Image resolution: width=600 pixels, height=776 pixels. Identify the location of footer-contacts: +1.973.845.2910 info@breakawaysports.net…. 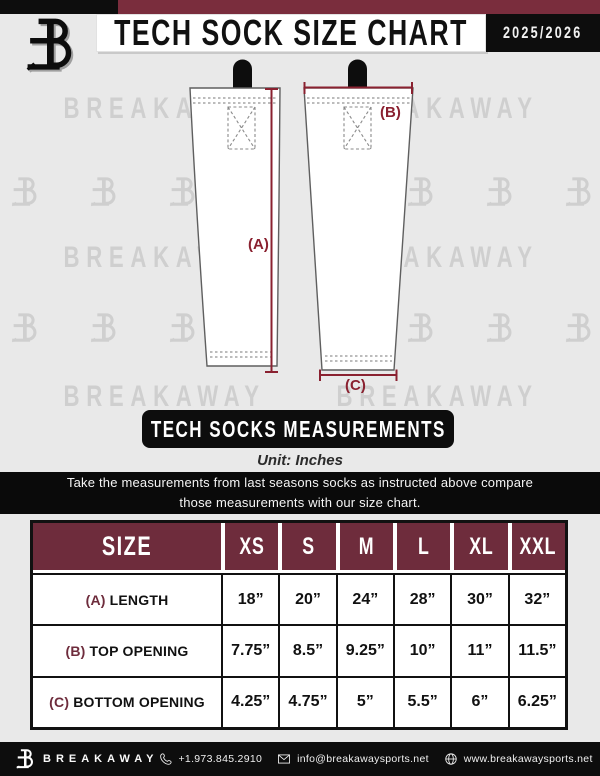
(376, 759).